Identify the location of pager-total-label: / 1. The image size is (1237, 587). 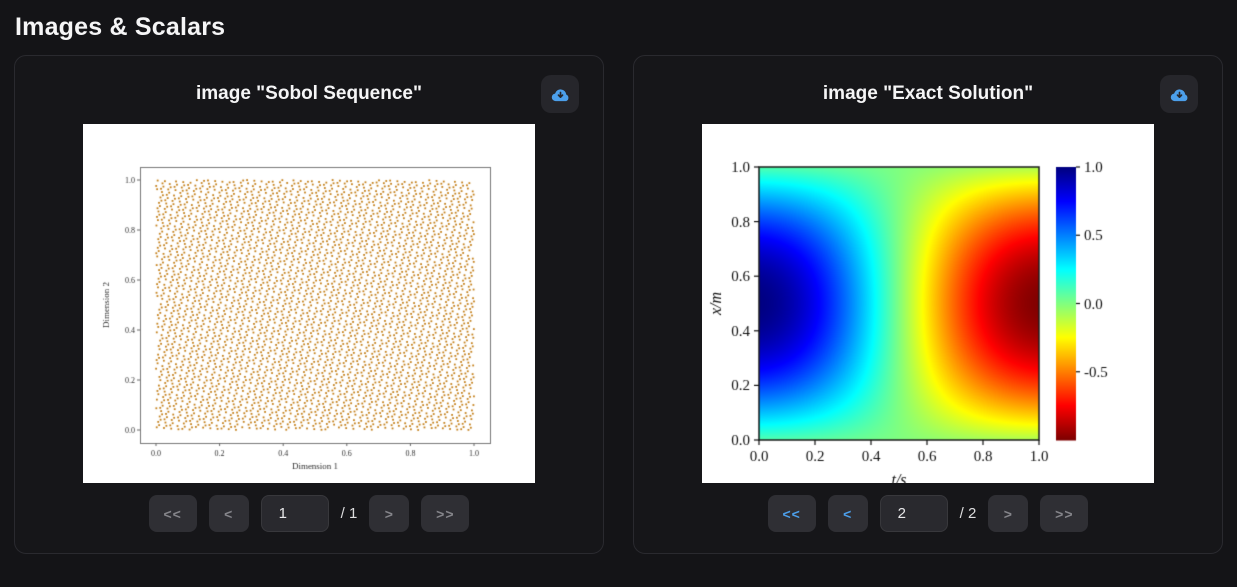
(349, 513).